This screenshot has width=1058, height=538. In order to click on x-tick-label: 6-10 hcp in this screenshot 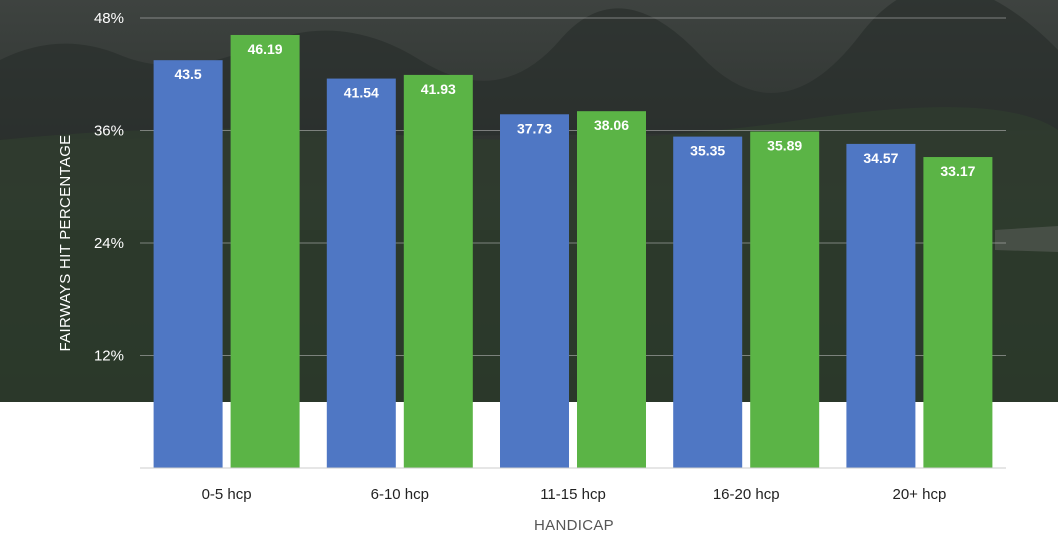, I will do `click(400, 494)`.